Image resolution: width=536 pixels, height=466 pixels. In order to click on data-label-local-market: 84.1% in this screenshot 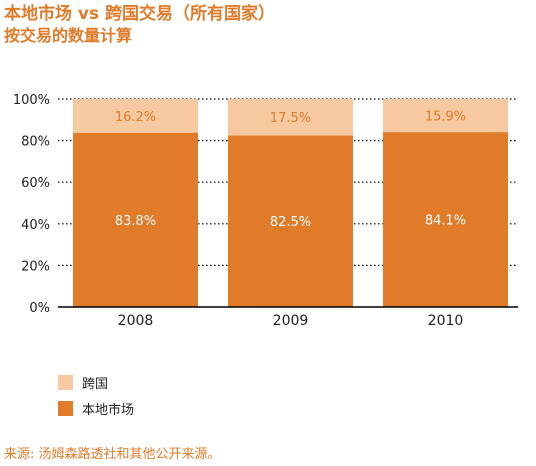, I will do `click(445, 221)`.